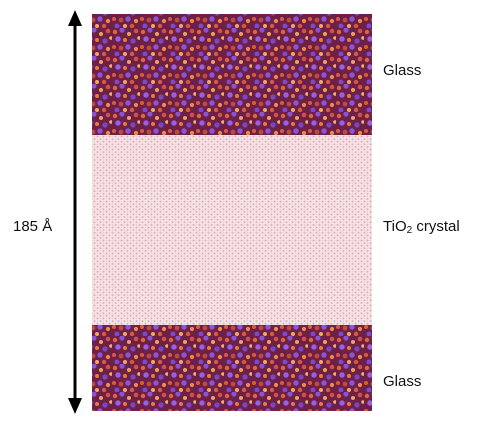  I want to click on region-label: TiO2 crystal, so click(421, 227).